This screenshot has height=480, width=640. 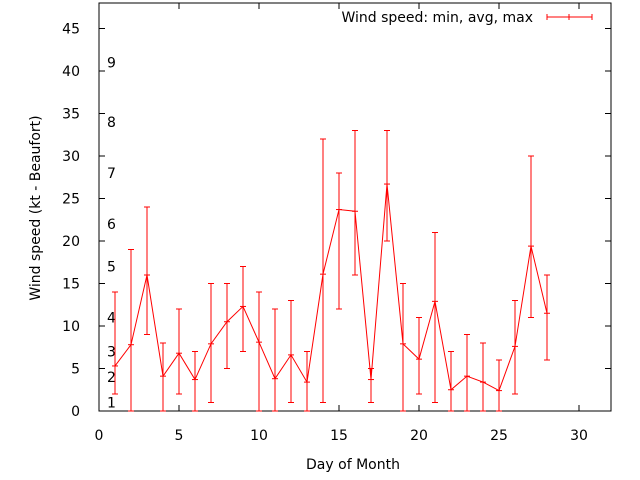 I want to click on legend-label: Wind speed: min, avg, max, so click(x=437, y=18).